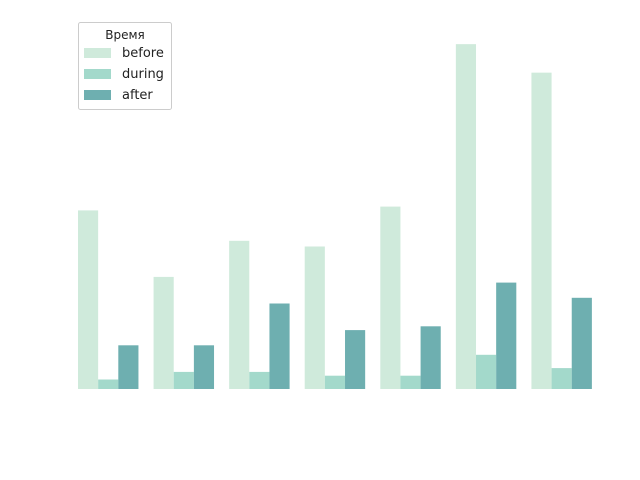  I want to click on legend-swatch-after, so click(97, 95).